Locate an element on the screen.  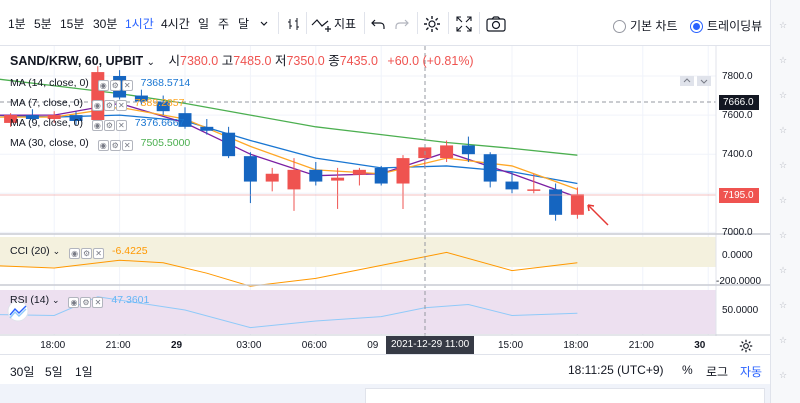
legend-ma14: MA (14, close, 0) ◉ ⚙ ✕ 7368.5714 is located at coordinates (100, 84).